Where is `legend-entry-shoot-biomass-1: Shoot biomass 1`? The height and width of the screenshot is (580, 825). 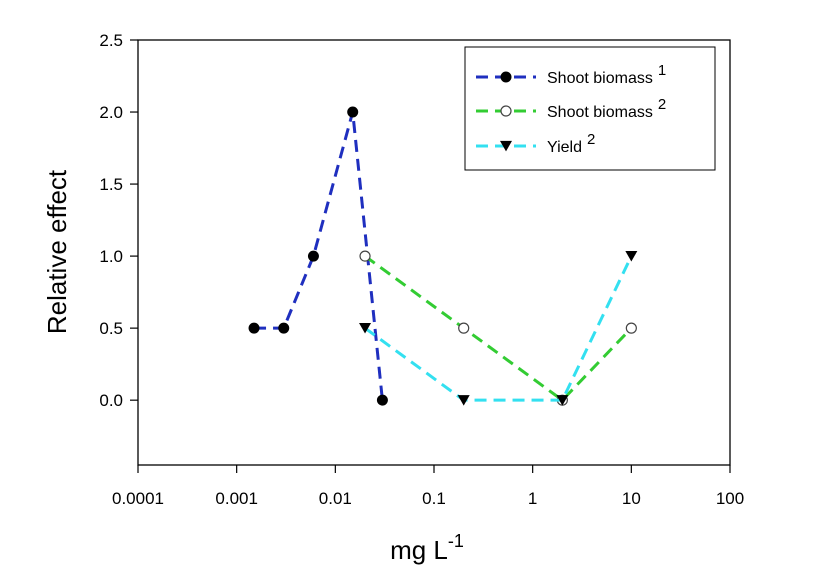
legend-entry-shoot-biomass-1: Shoot biomass 1 is located at coordinates (571, 74).